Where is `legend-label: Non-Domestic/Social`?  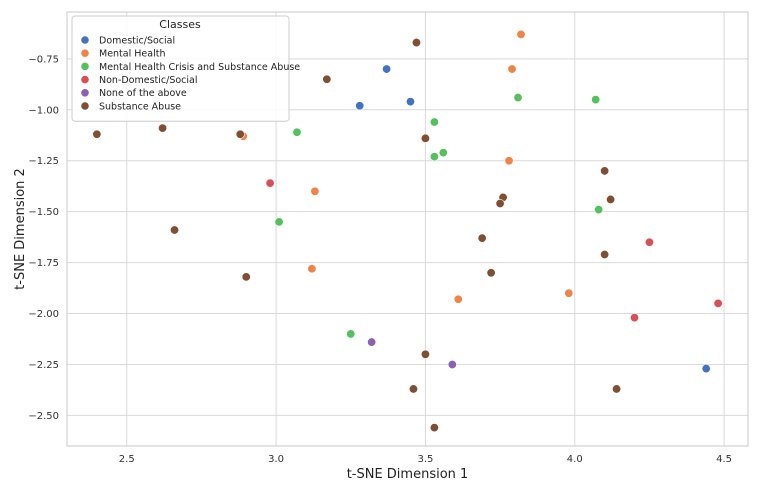
legend-label: Non-Domestic/Social is located at coordinates (148, 80).